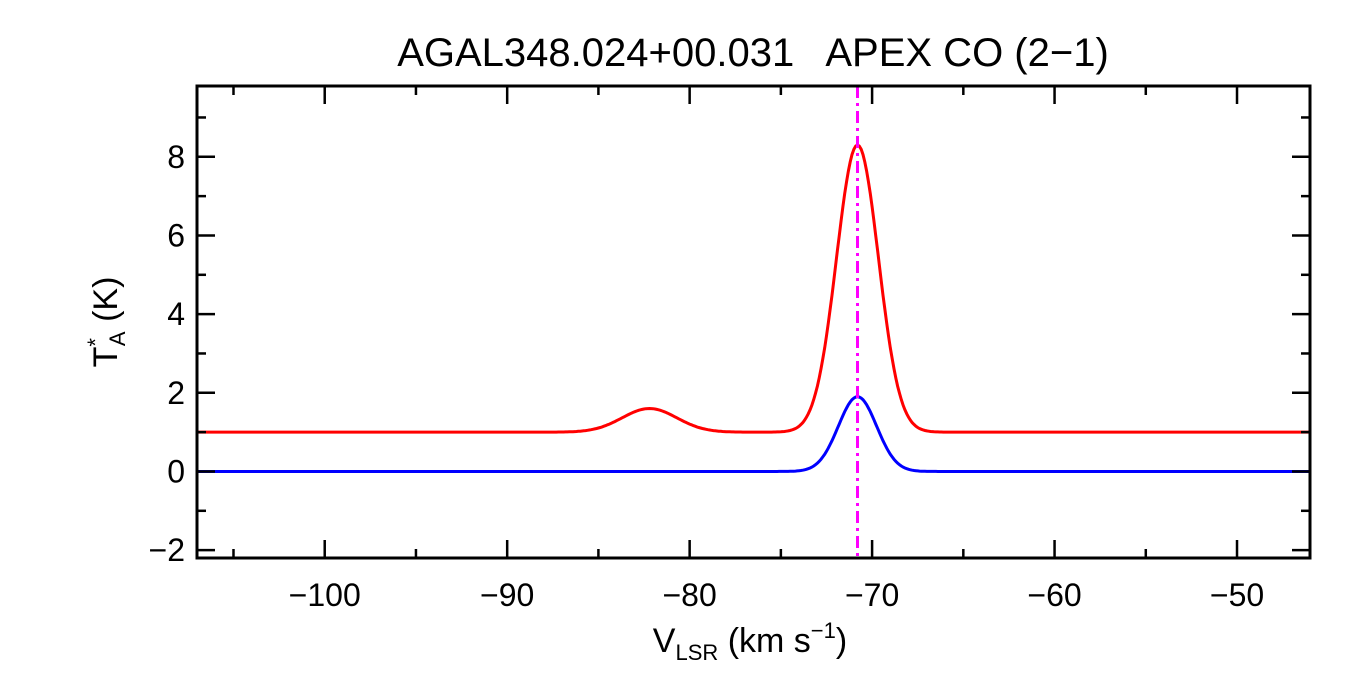 The image size is (1350, 675). What do you see at coordinates (753, 53) in the screenshot?
I see `chart-title: AGAL348.024+00.031 APEX CO (2−1)` at bounding box center [753, 53].